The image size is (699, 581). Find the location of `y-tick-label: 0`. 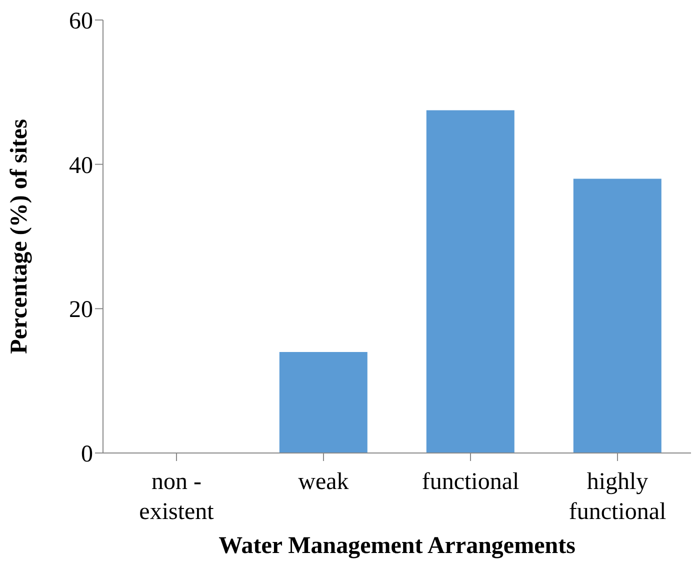

y-tick-label: 0 is located at coordinates (87, 455).